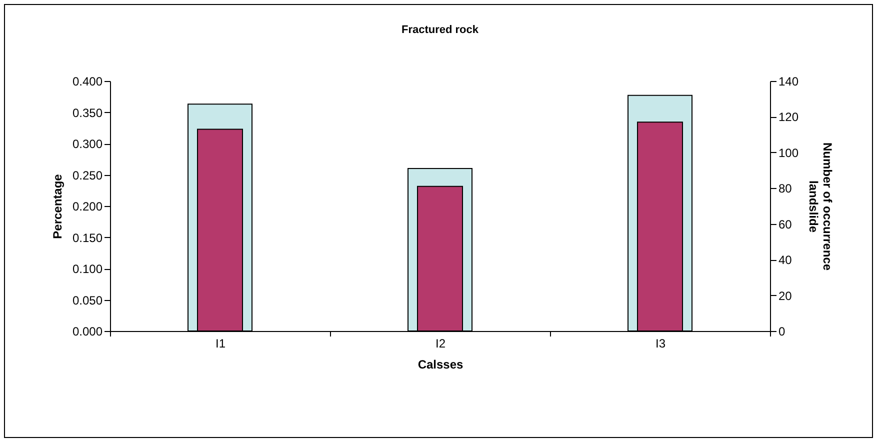  What do you see at coordinates (788, 117) in the screenshot?
I see `y2-tick-label: 120` at bounding box center [788, 117].